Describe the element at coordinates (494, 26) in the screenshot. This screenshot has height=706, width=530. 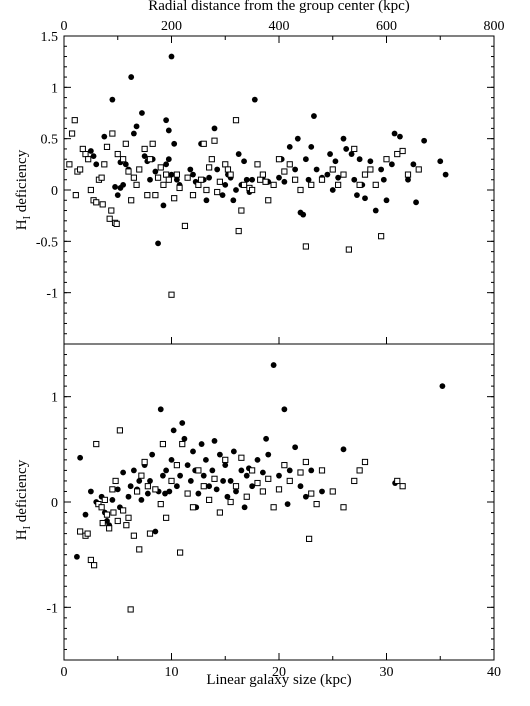
I see `top-x-tick-label: 800` at that location.